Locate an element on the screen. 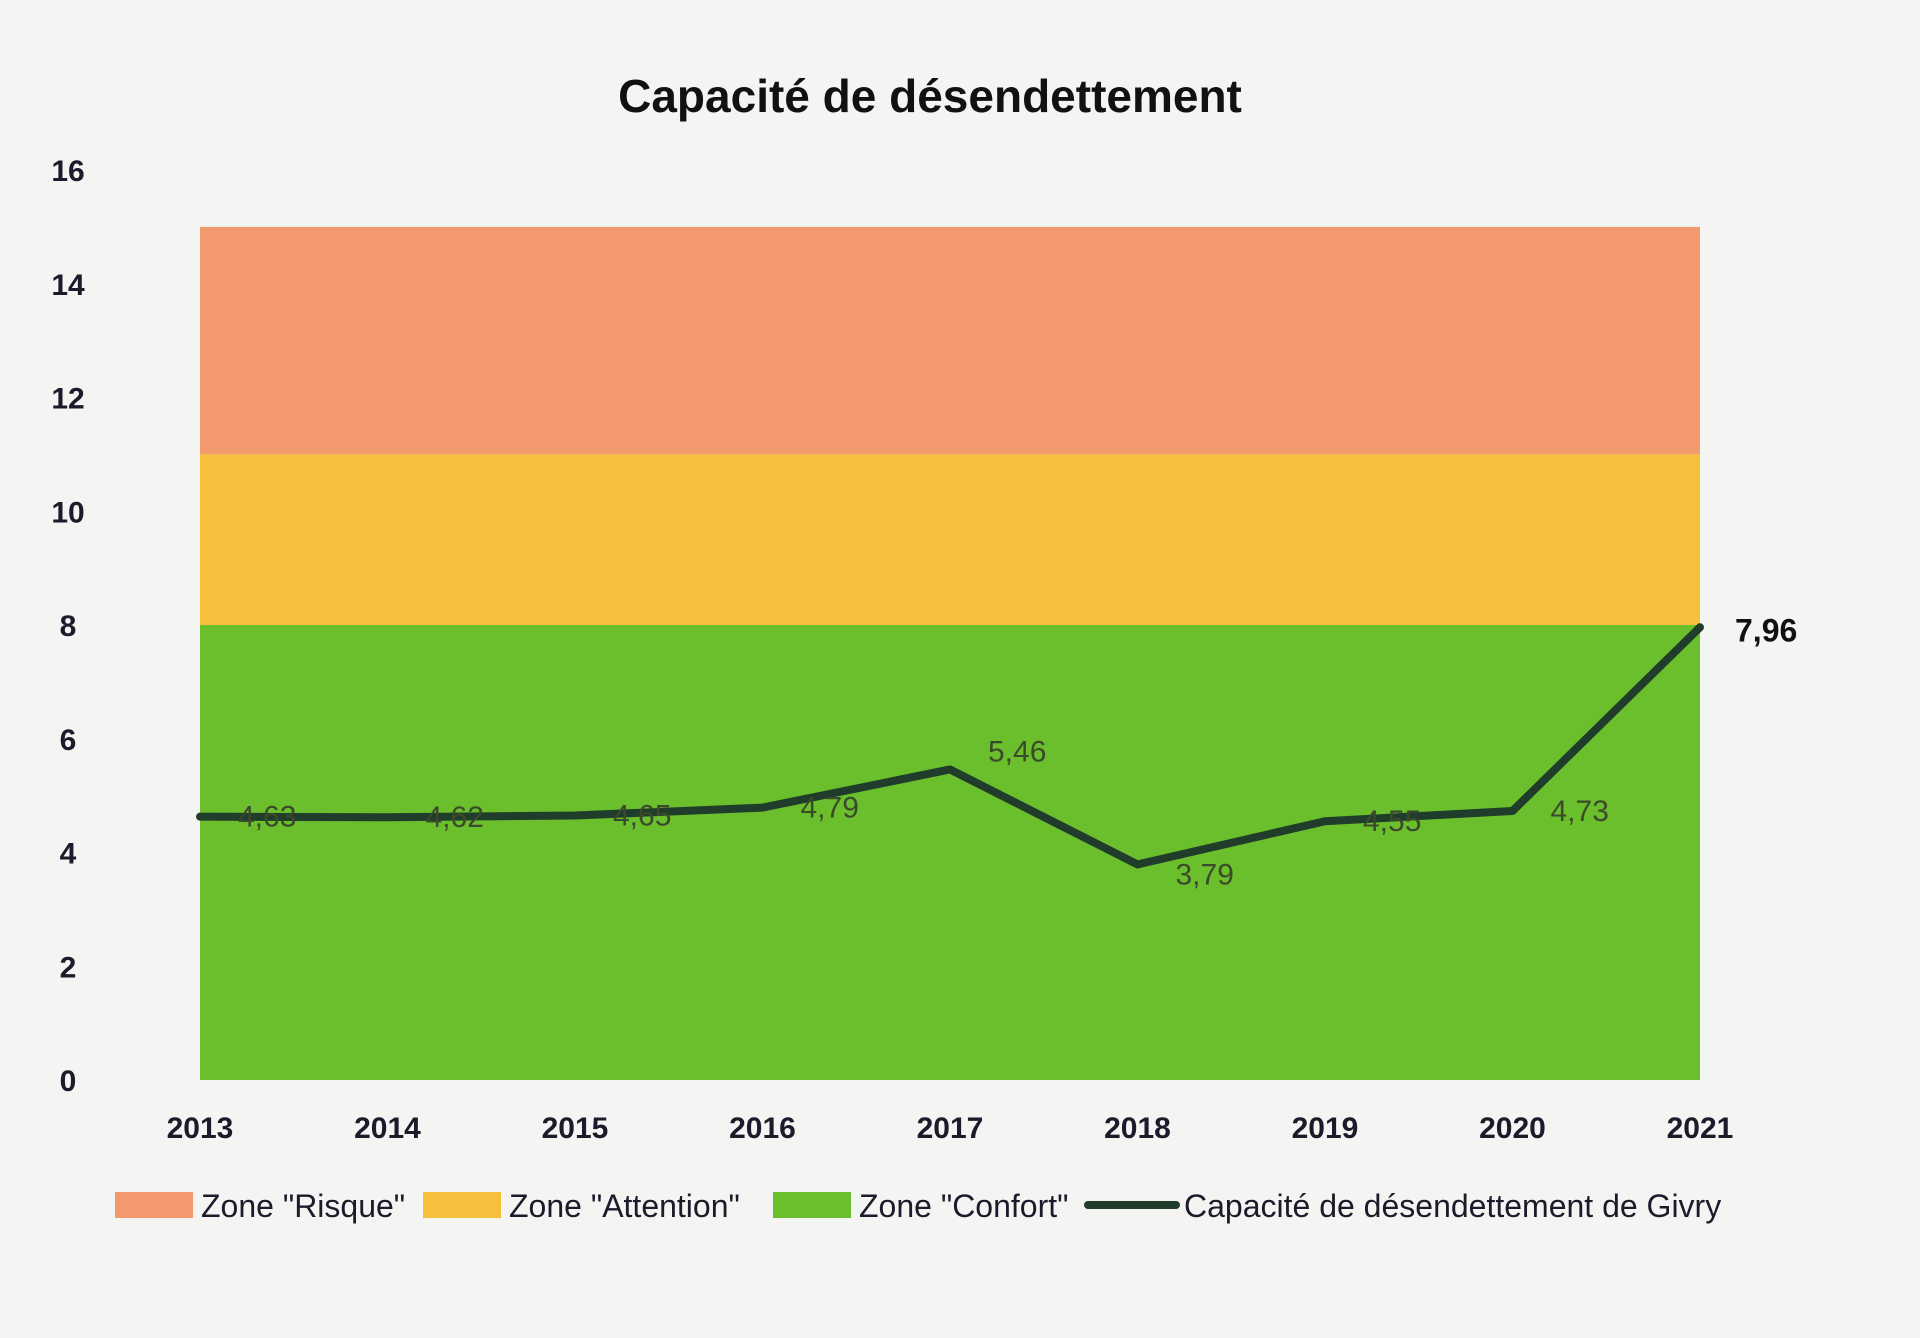  y-tick-label: 16 is located at coordinates (67, 171).